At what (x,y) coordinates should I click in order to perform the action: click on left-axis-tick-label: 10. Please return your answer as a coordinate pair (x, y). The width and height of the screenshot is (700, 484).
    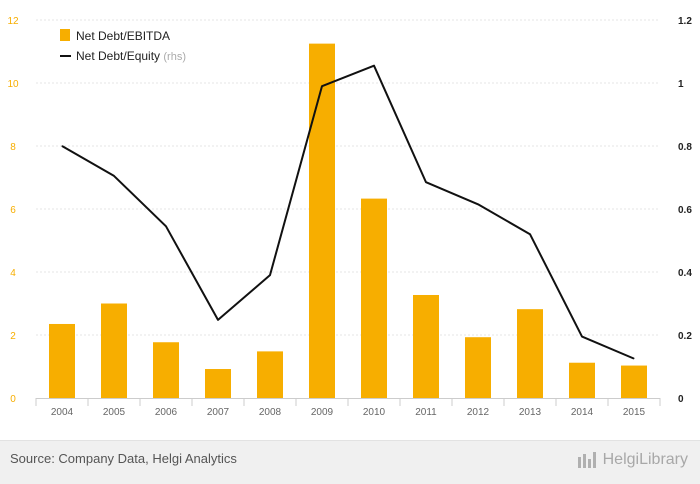
    Looking at the image, I should click on (13, 84).